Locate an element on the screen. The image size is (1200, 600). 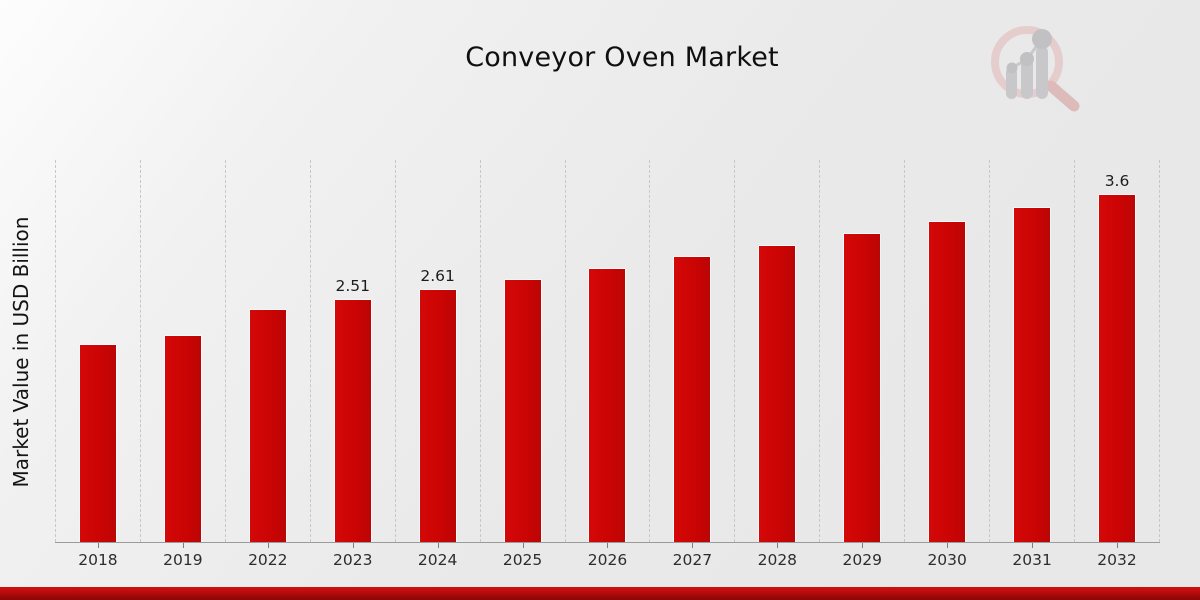
x-tick-label-2032: 2032 is located at coordinates (1117, 560).